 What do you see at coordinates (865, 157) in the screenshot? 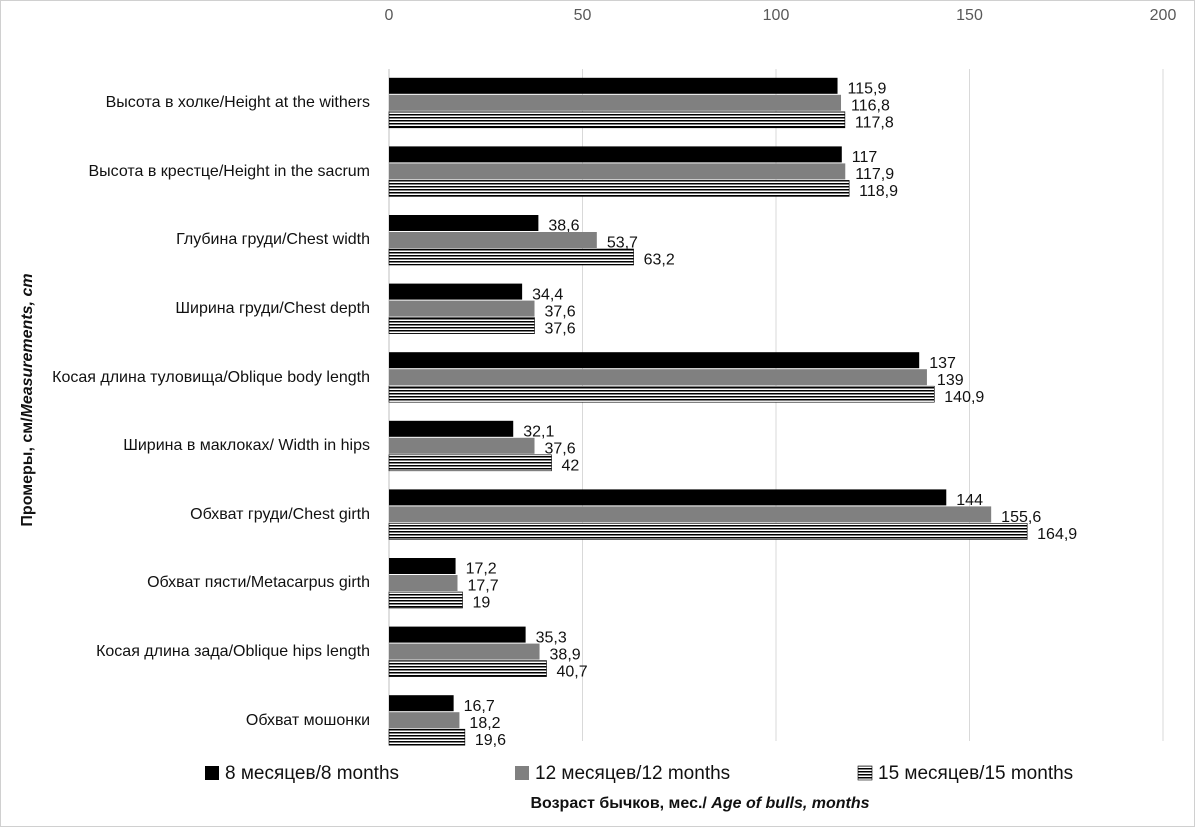
I see `value-label: 117` at bounding box center [865, 157].